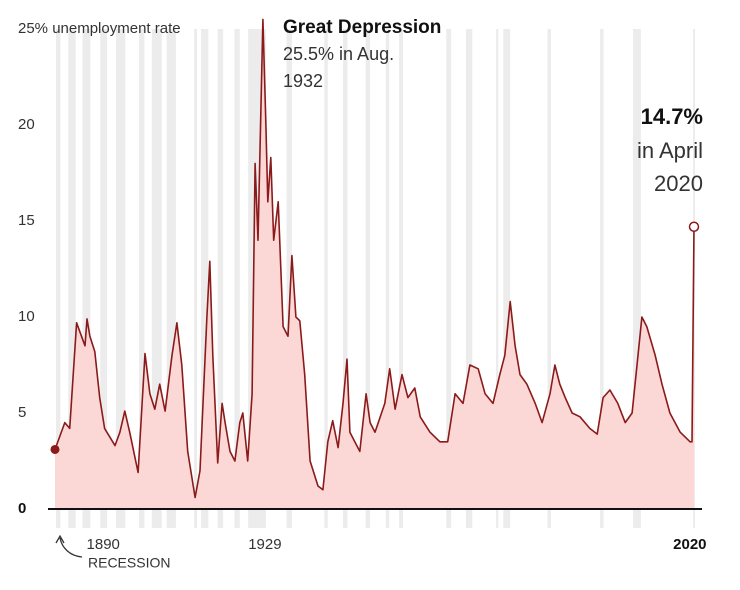  Describe the element at coordinates (362, 27) in the screenshot. I see `peak-title: Great Depression` at that location.